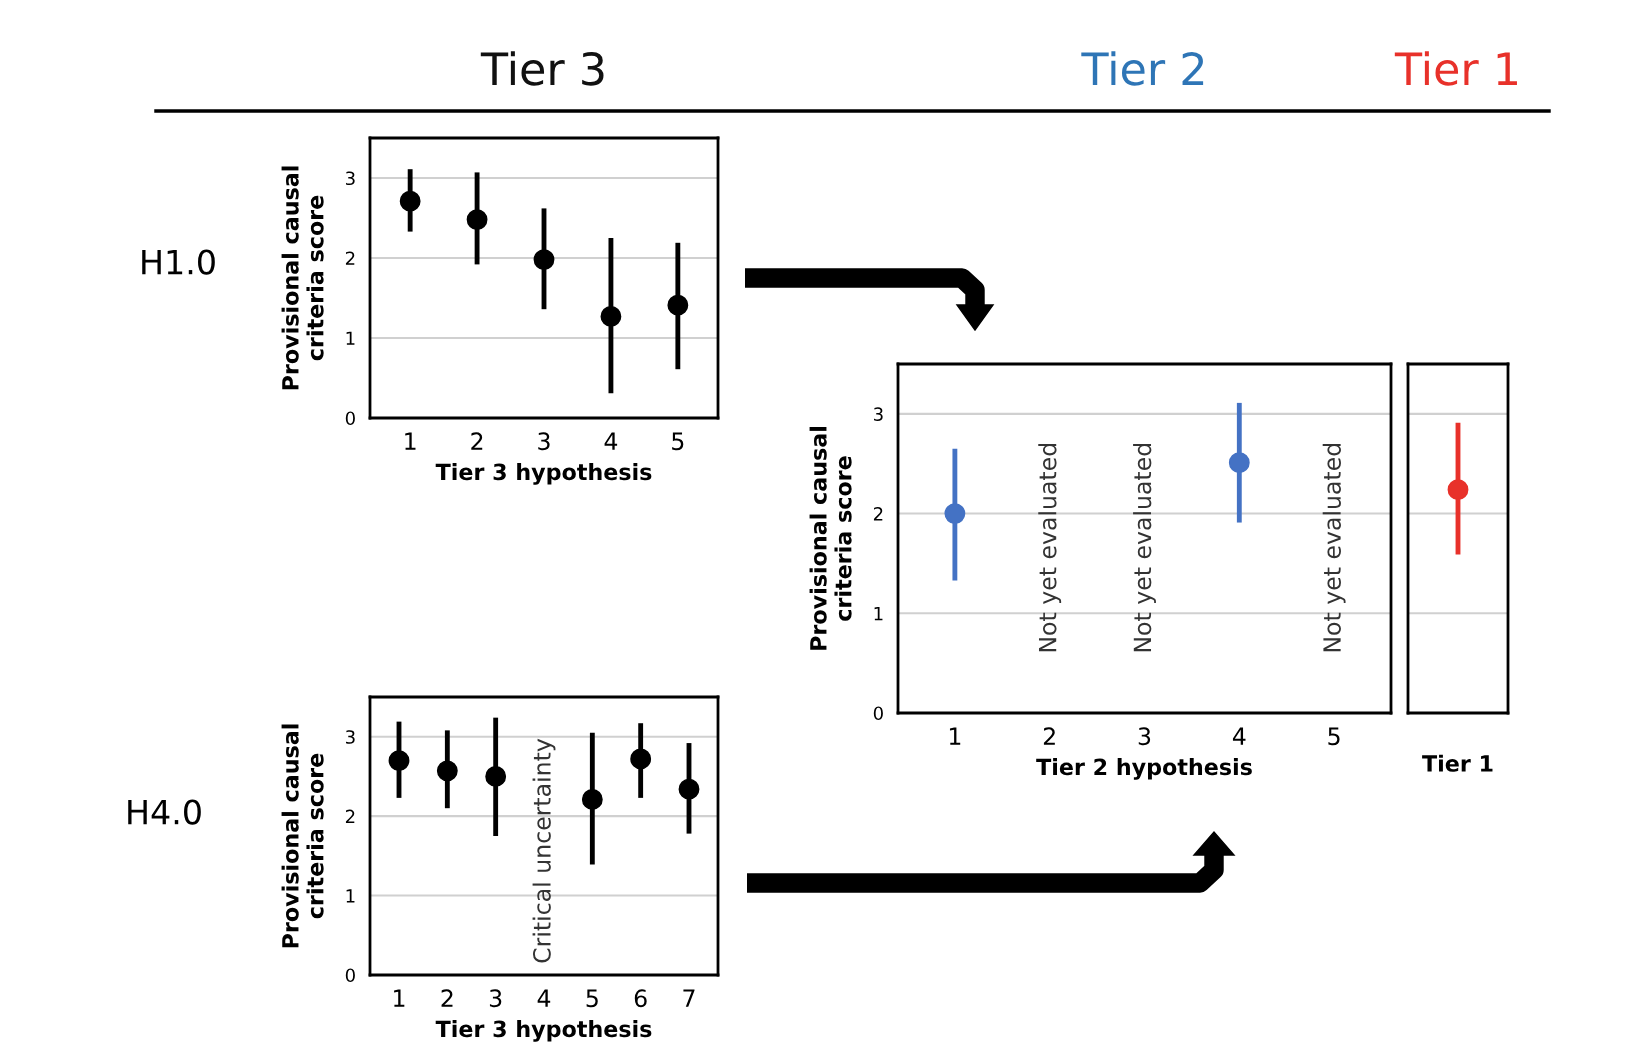  I want to click on x-tick-label: 6, so click(640, 998).